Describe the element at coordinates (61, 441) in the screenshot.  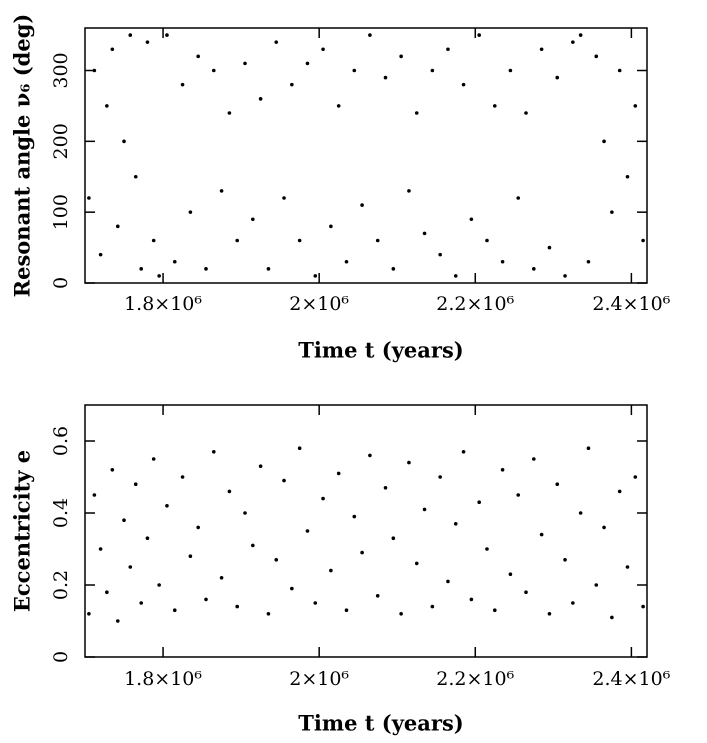
I see `y-tick-label: 0.6` at that location.